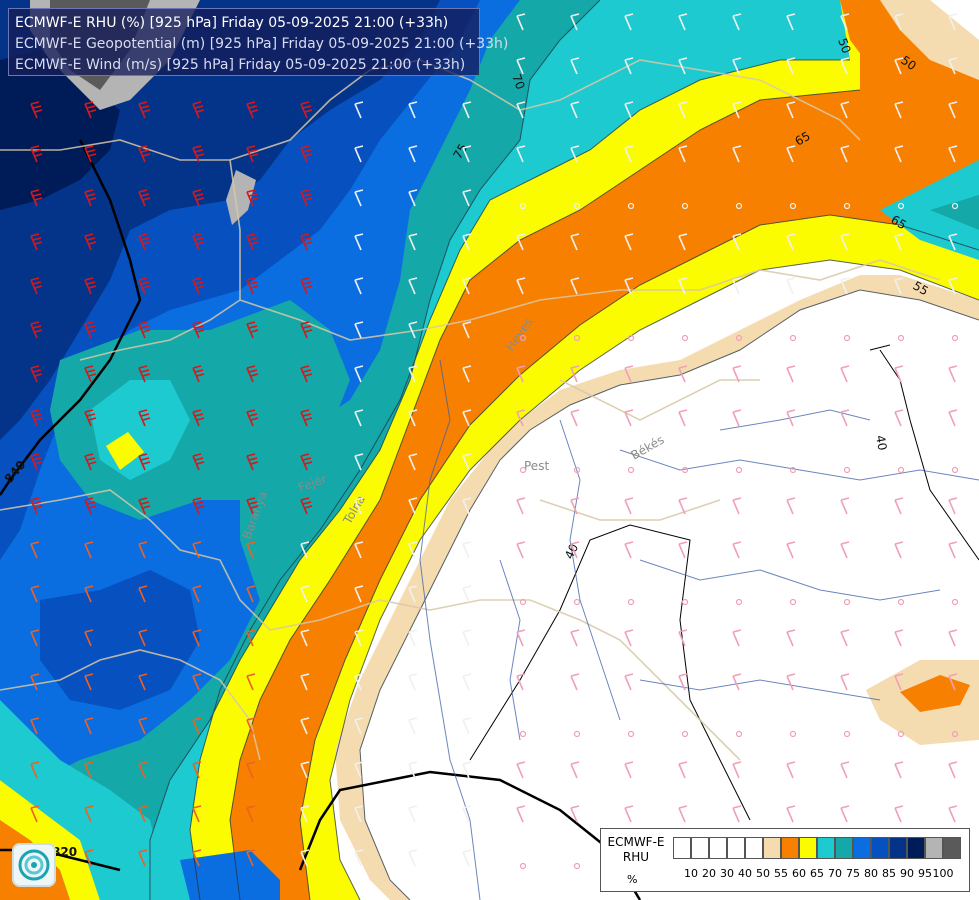 Image resolution: width=979 pixels, height=900 pixels. I want to click on legend-tick-label: 60, so click(799, 873).